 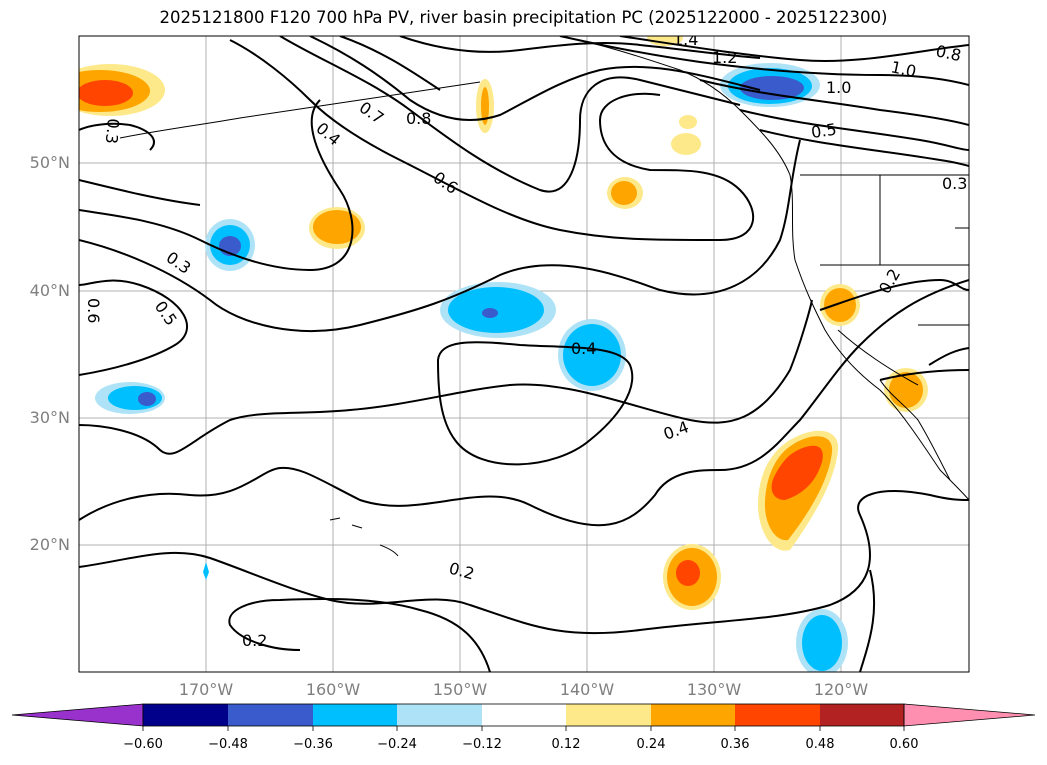 I want to click on lon-label: 140°W, so click(x=587, y=689).